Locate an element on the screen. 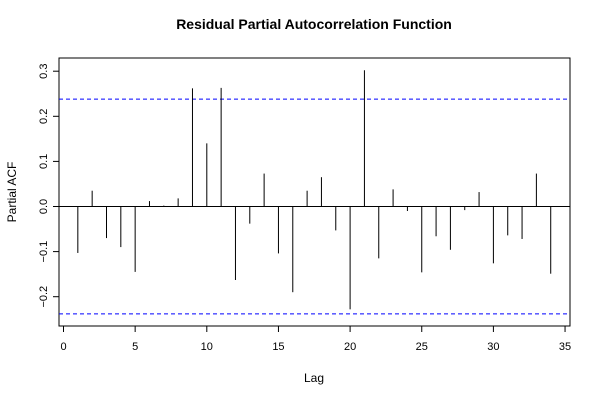 This screenshot has height=400, width=600. x-tick-label: 20 is located at coordinates (350, 347).